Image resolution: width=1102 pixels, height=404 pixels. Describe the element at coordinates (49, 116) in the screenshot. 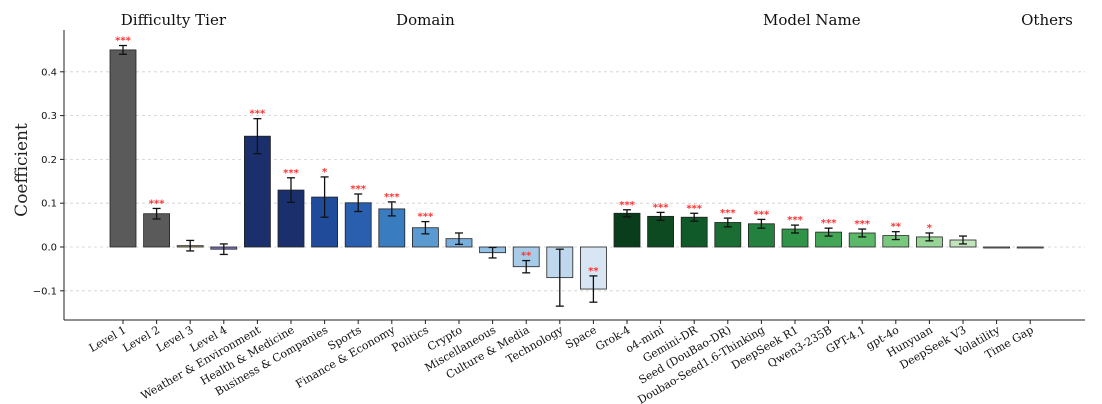

I see `y-tick-label: 0.3` at that location.